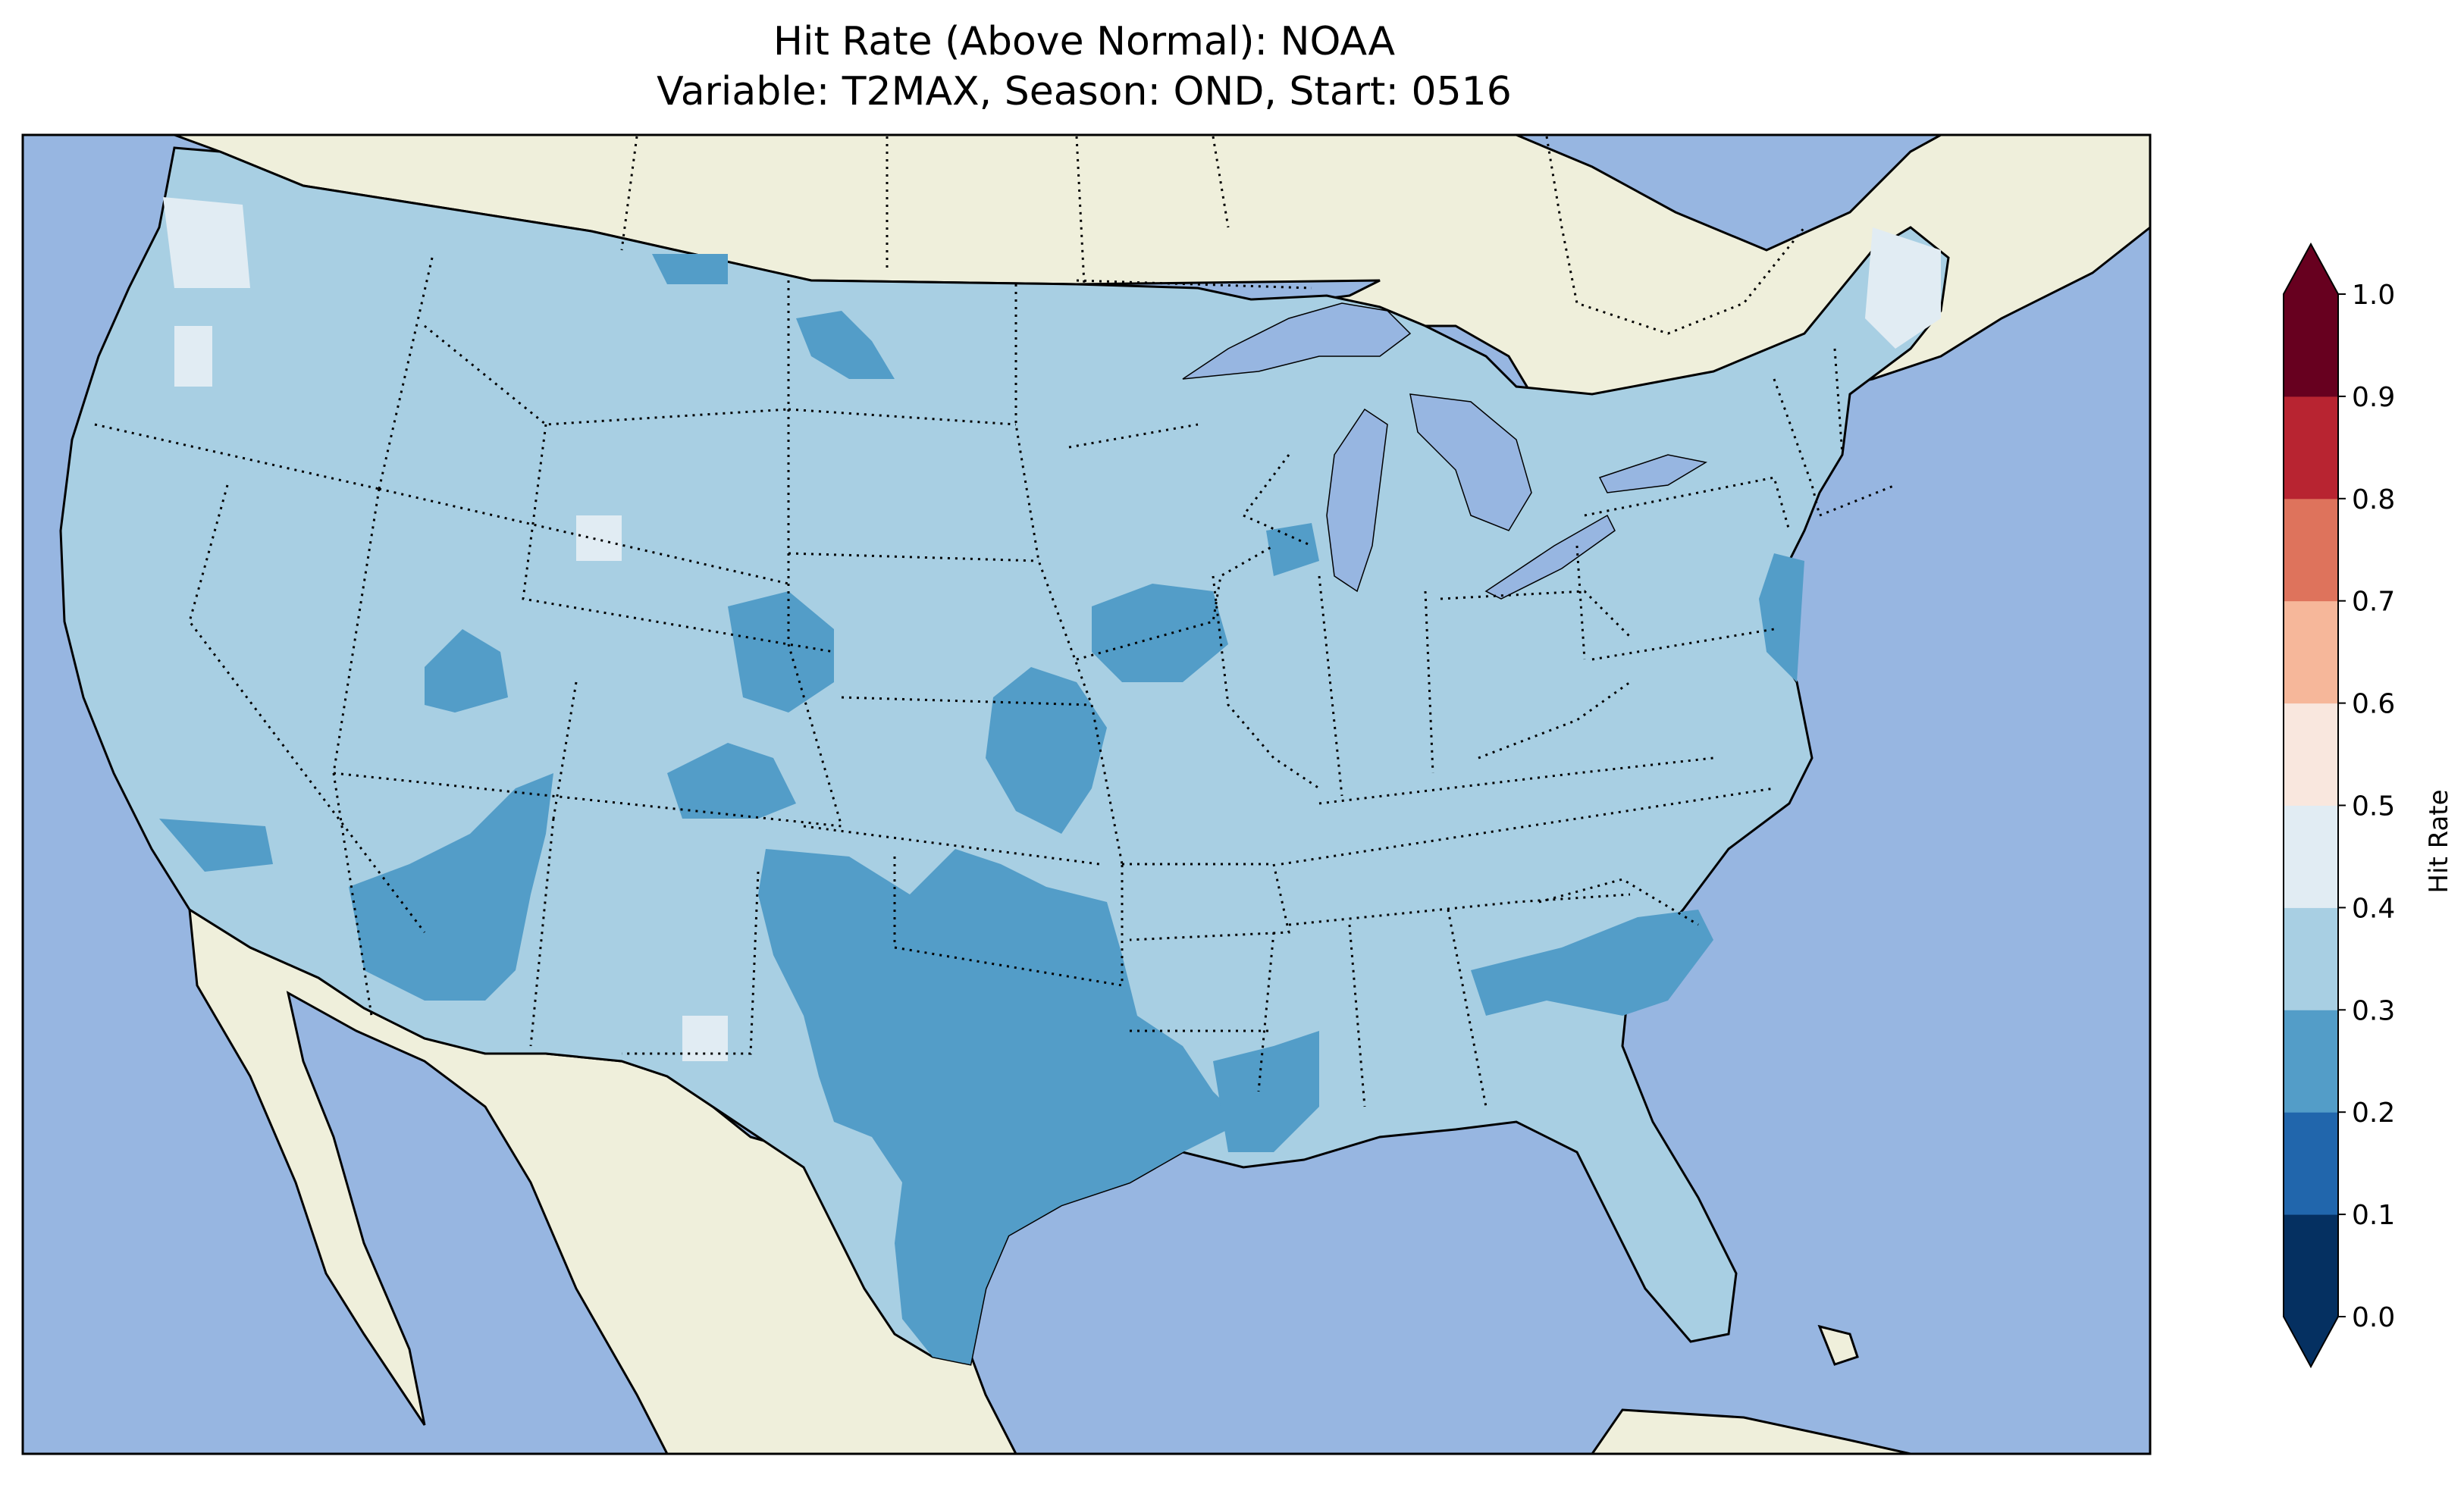 This screenshot has height=1494, width=2464. Describe the element at coordinates (781, 652) in the screenshot. I see `region-kansas` at that location.